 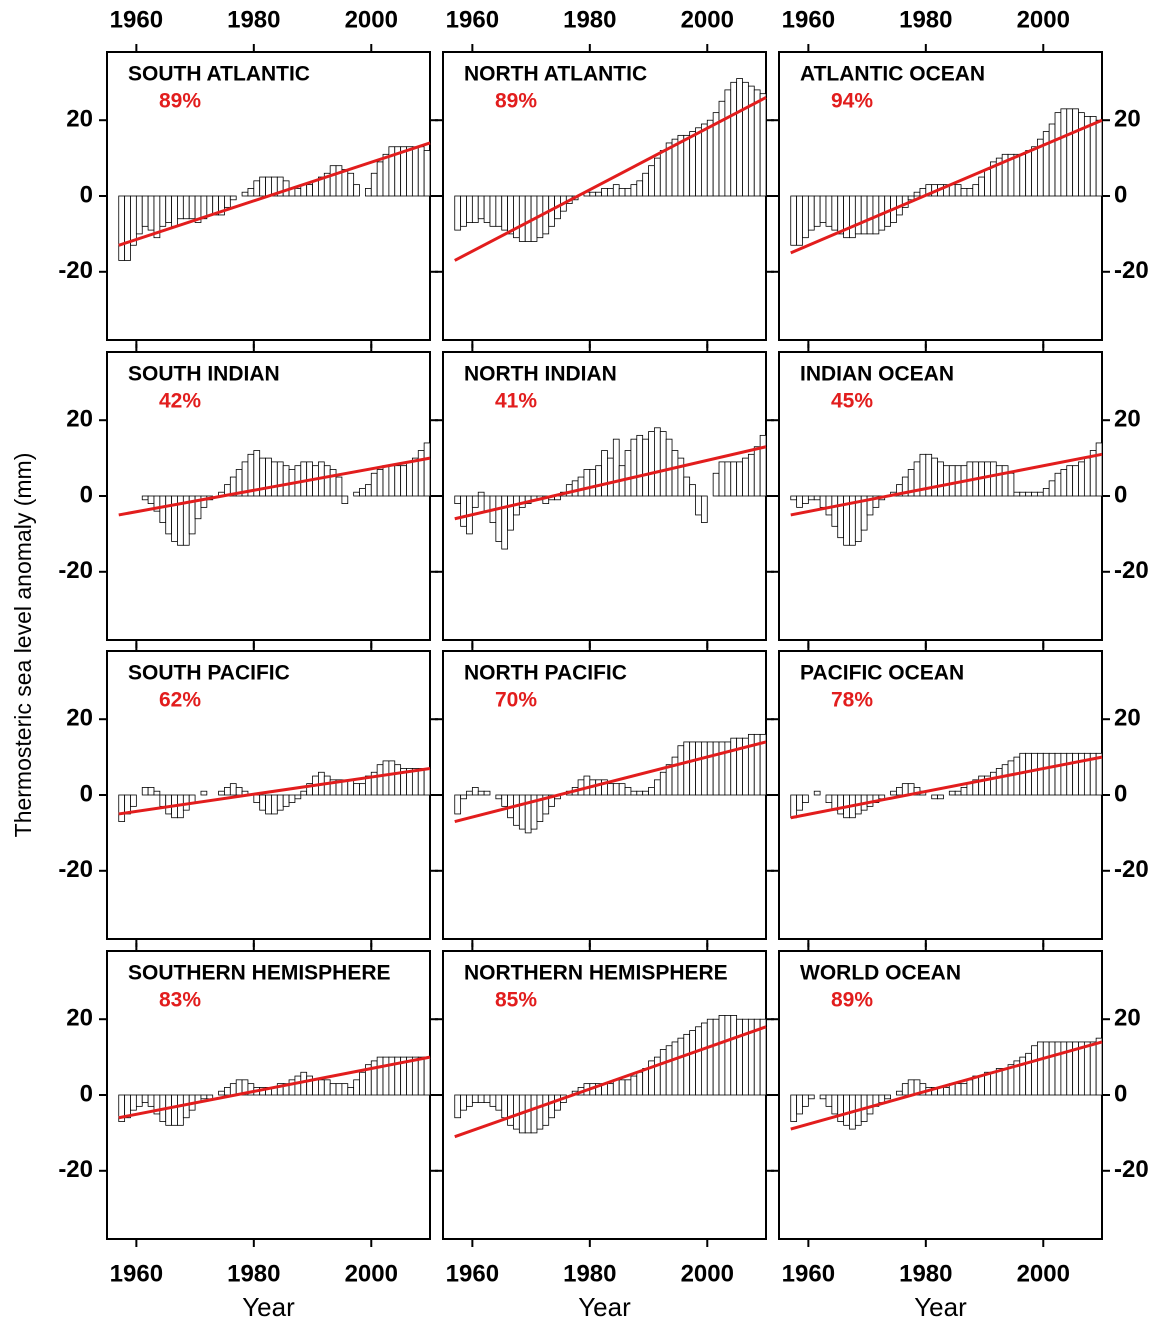 I want to click on percent-label: 45%, so click(x=852, y=401).